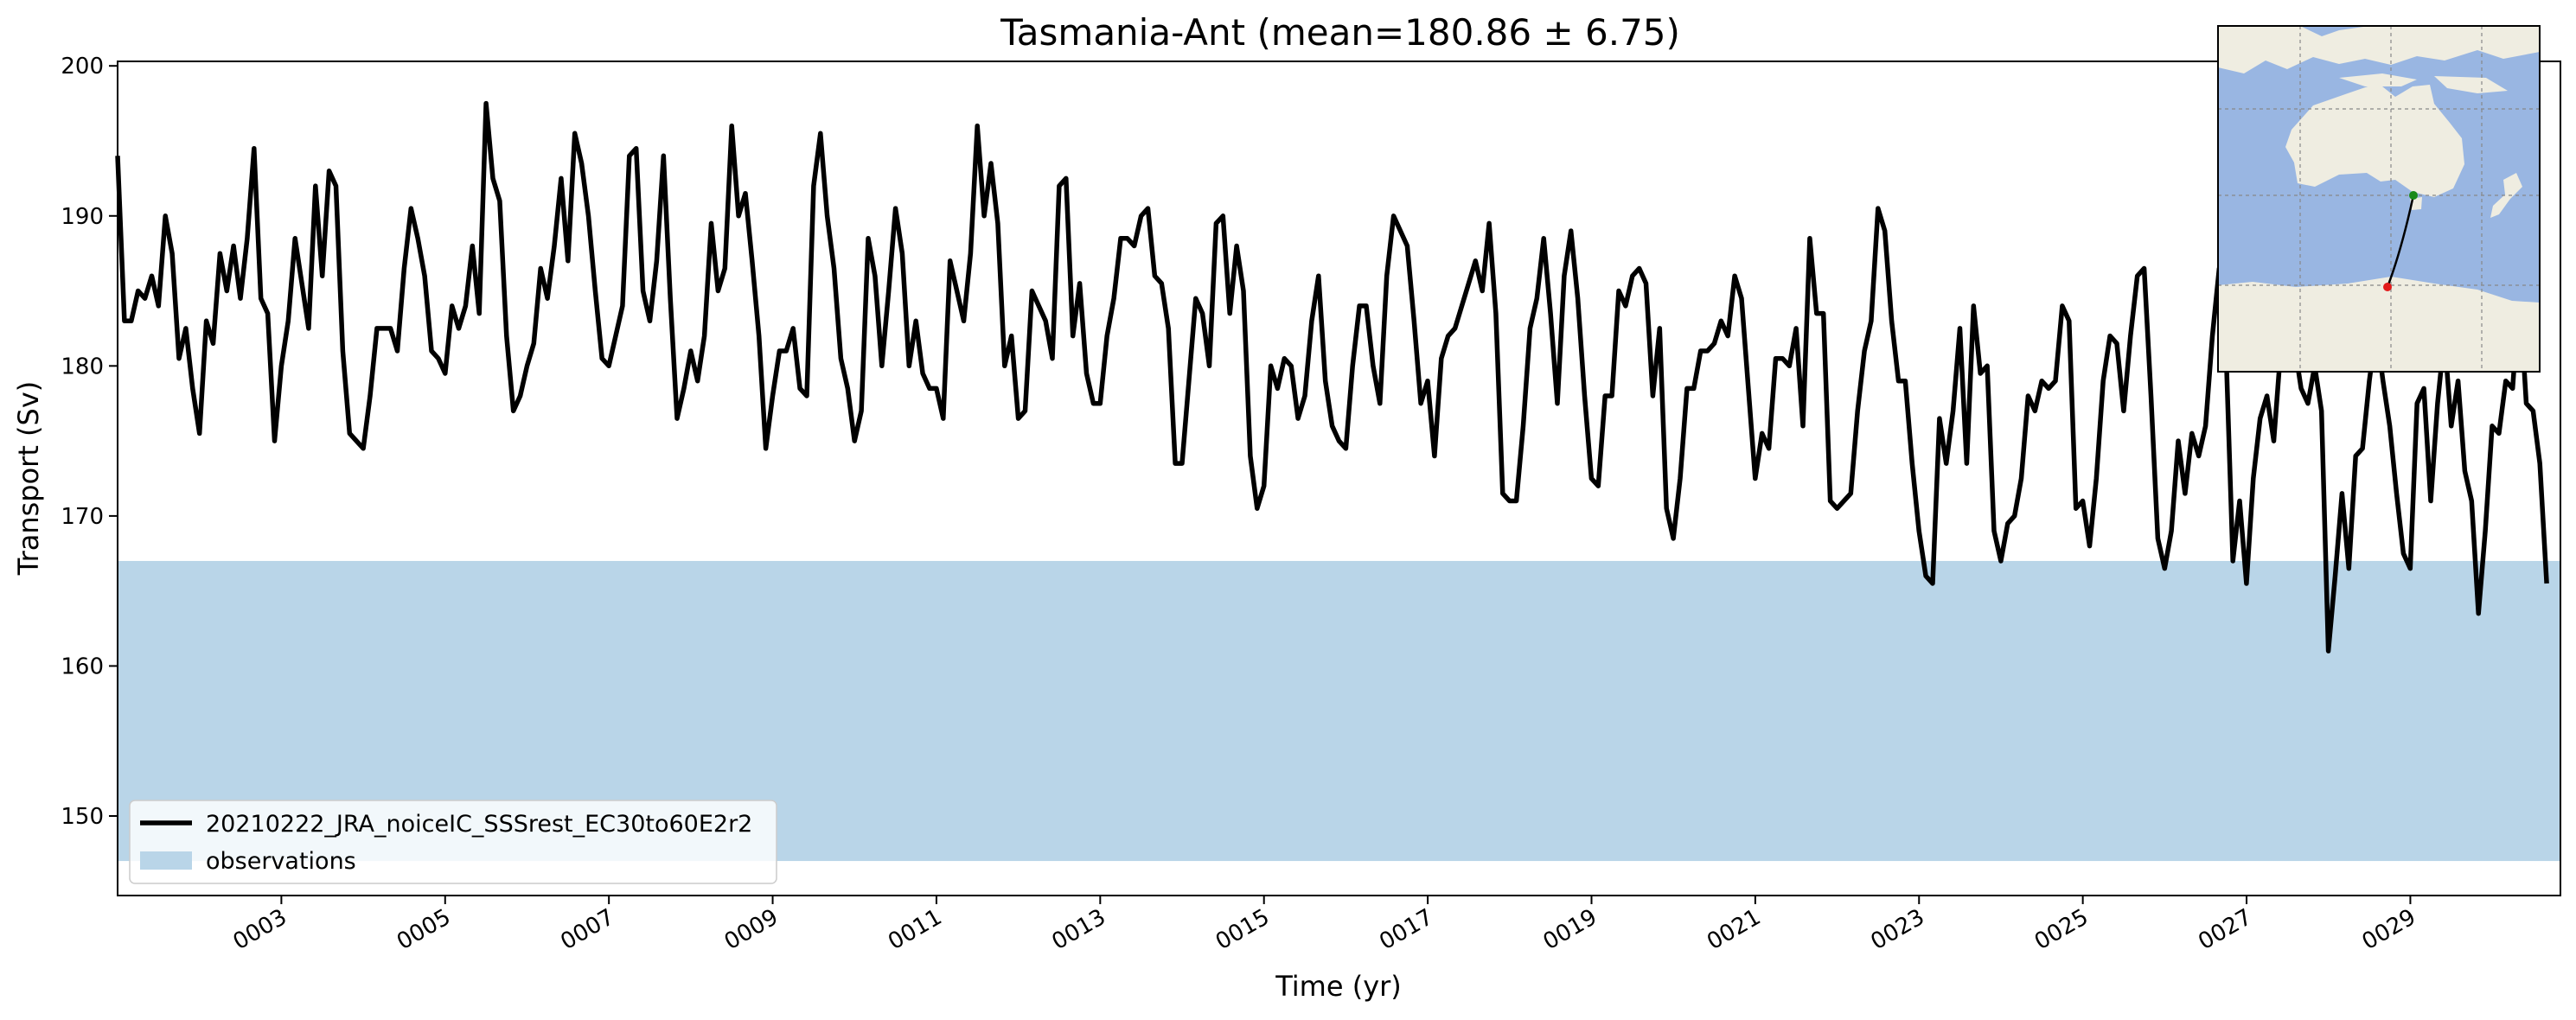 This screenshot has width=2576, height=1020. I want to click on map-land-antarctica, so click(2379, 325).